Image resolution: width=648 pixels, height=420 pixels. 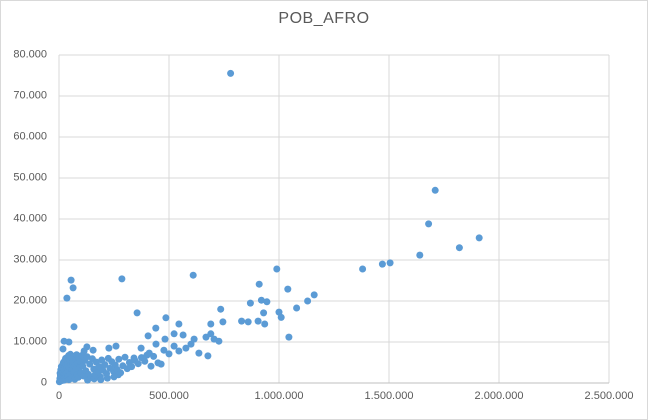 I want to click on chart-title: POB_AFRO, so click(x=324, y=18).